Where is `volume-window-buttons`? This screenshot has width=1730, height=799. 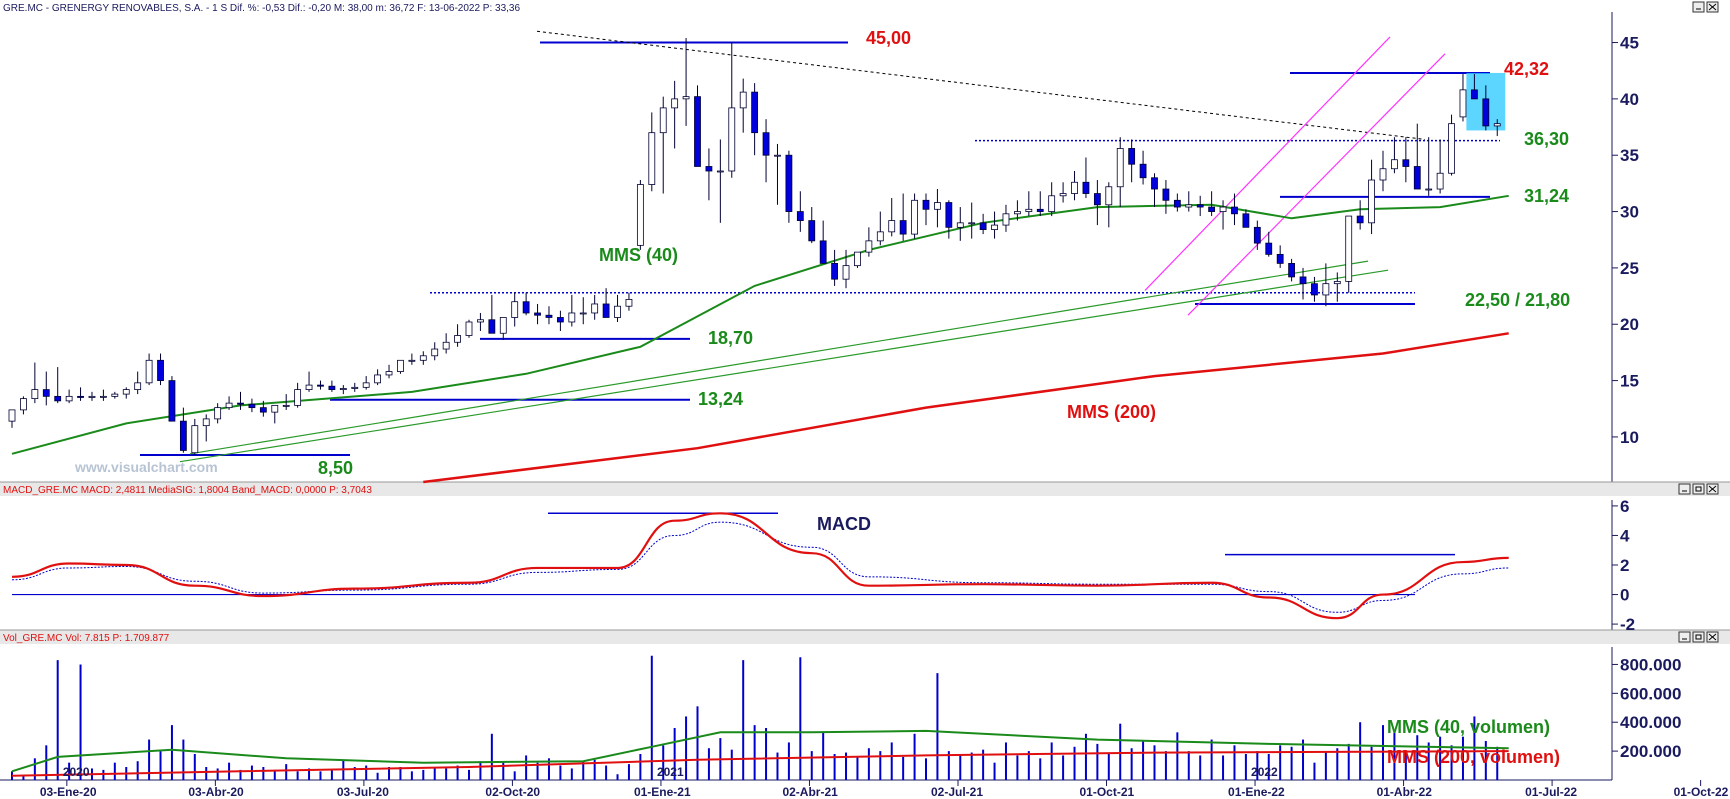 volume-window-buttons is located at coordinates (1698, 637).